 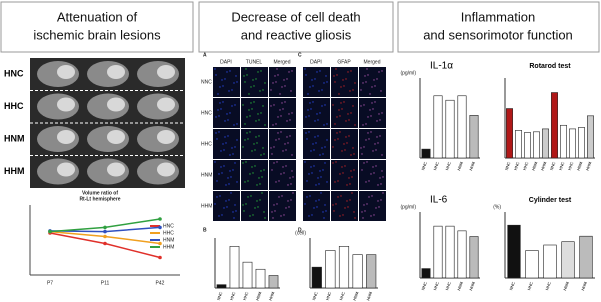 I want to click on x-tick-label: P7, so click(x=50, y=283).